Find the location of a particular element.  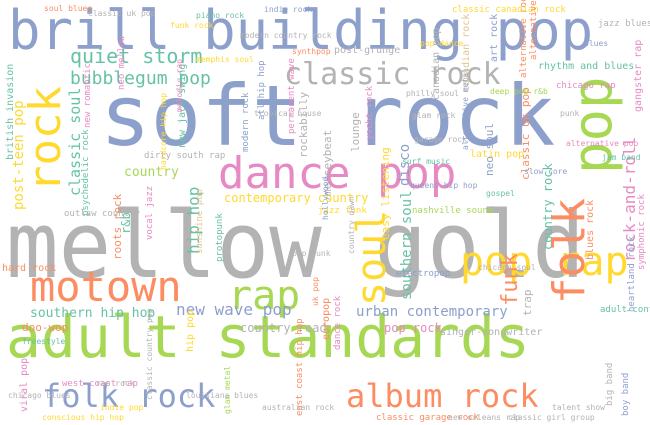

cloud-word: hollywood is located at coordinates (325, 198).